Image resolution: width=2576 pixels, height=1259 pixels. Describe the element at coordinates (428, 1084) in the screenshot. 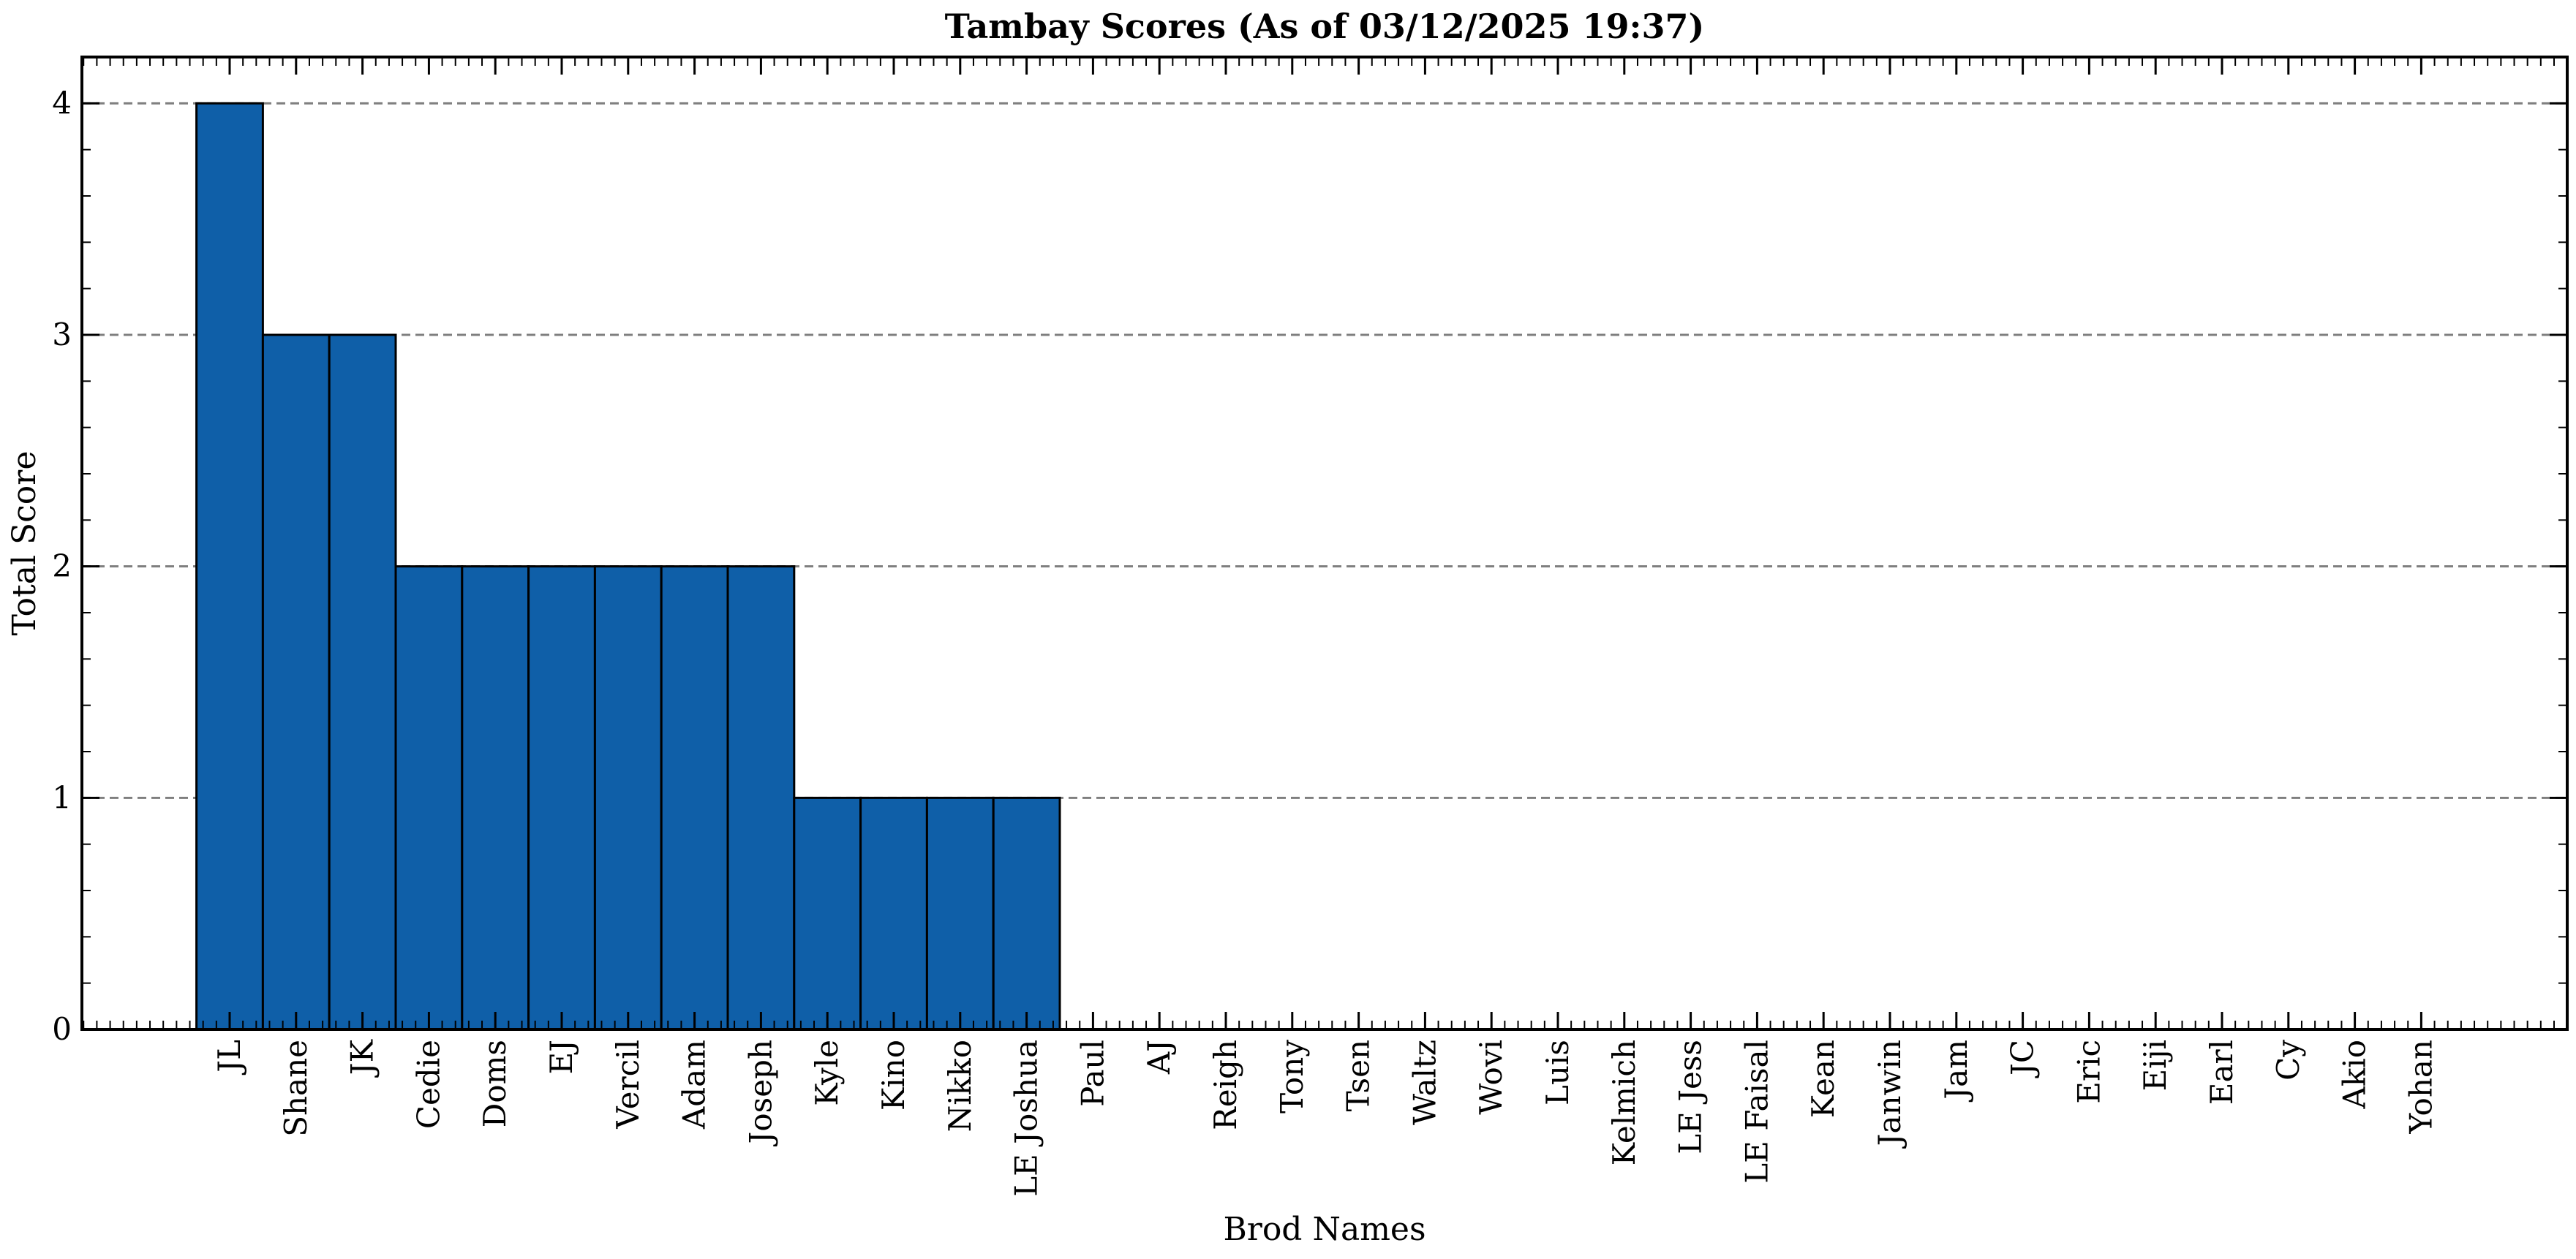

I see `x-tick-label: Cedie` at that location.